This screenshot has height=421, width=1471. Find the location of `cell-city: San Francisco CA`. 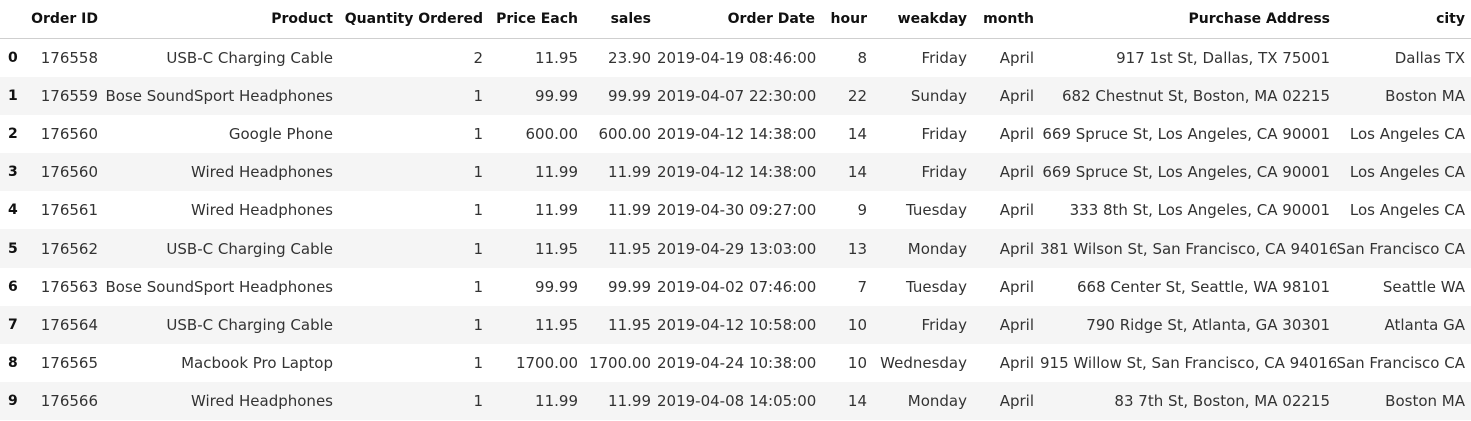

cell-city: San Francisco CA is located at coordinates (1400, 248).